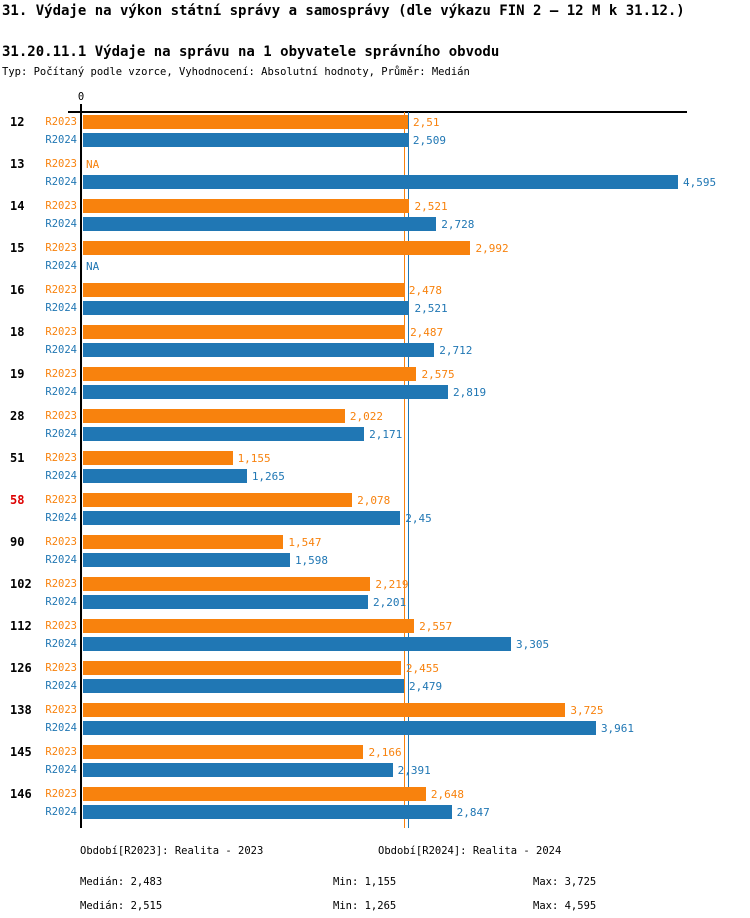 The width and height of the screenshot is (750, 918). Describe the element at coordinates (385, 752) in the screenshot. I see `bar-value-label: 2,166` at that location.